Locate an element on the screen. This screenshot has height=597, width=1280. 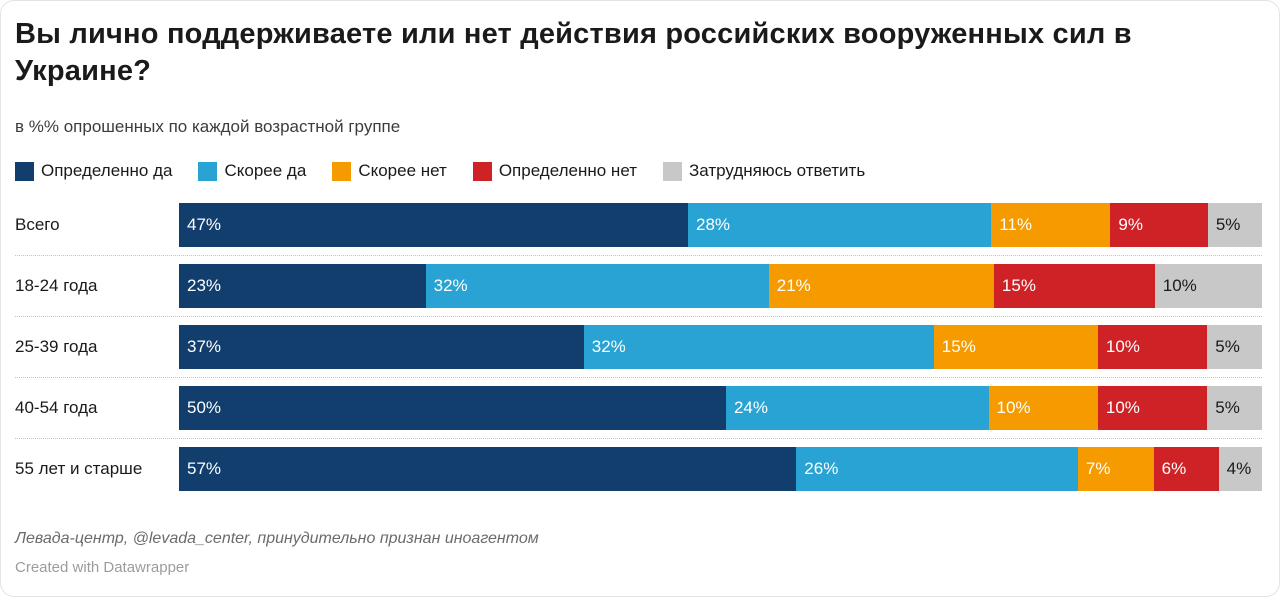
legend-label: Определенно нет is located at coordinates (567, 170).